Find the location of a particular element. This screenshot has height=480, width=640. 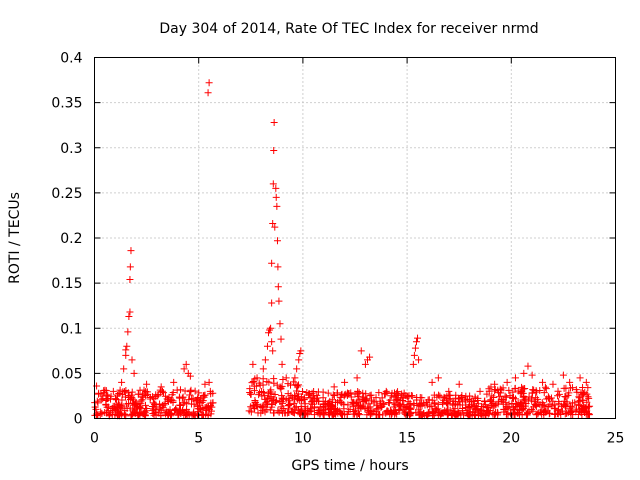

y-tick-label: 0.3 is located at coordinates (71, 149).